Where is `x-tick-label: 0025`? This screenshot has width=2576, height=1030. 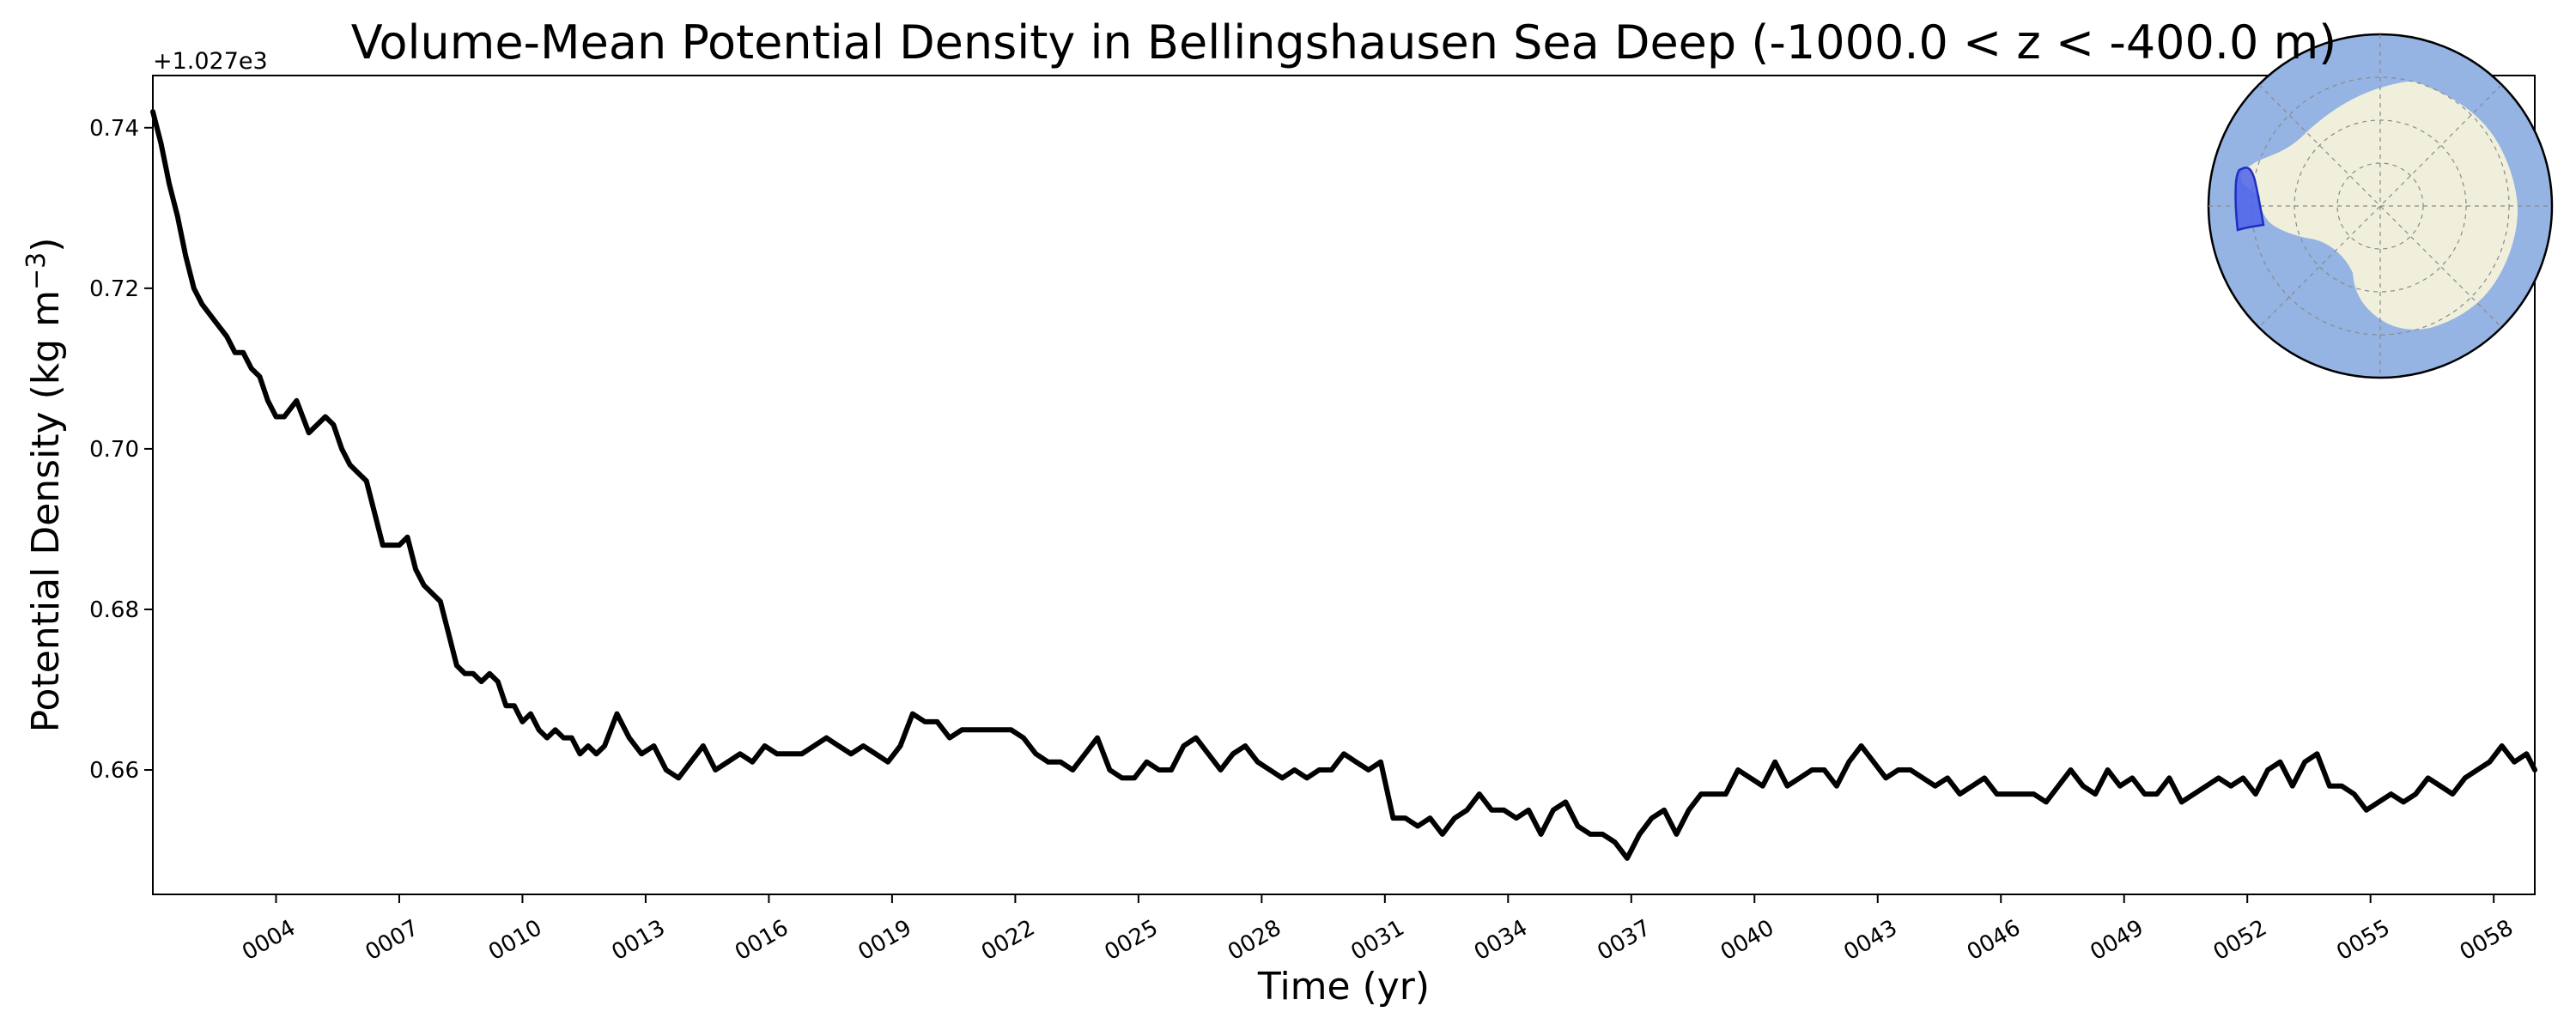
x-tick-label: 0025 is located at coordinates (1131, 940).